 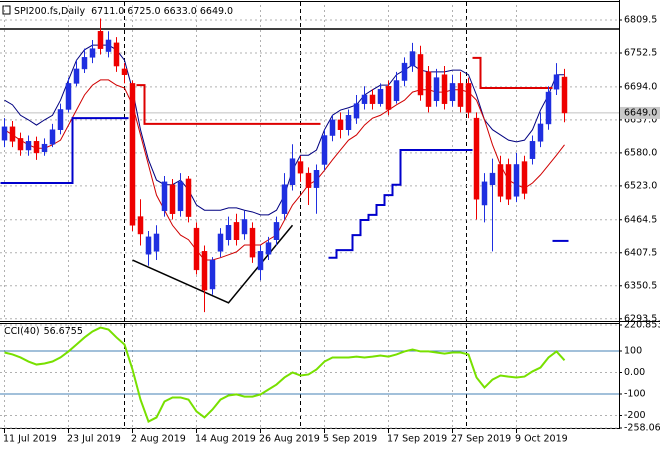 I want to click on y-tick-label: 6694.0, so click(x=640, y=86).